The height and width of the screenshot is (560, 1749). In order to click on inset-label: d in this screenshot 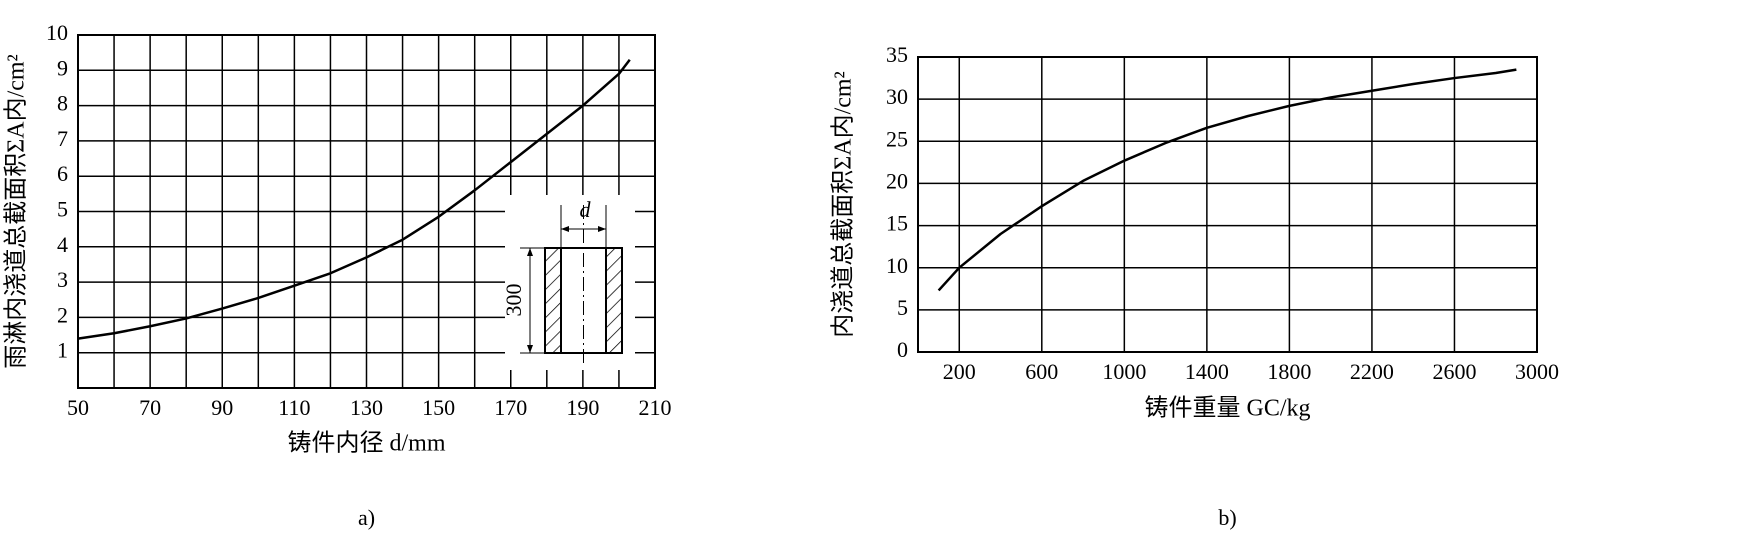, I will do `click(586, 209)`.